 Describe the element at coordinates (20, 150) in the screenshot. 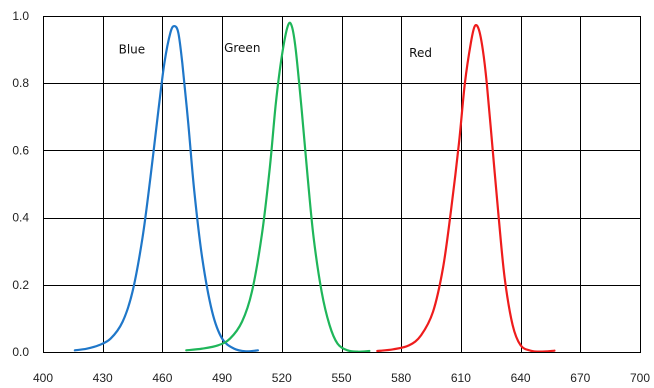

I see `y-tick-label-3: 0.6` at that location.